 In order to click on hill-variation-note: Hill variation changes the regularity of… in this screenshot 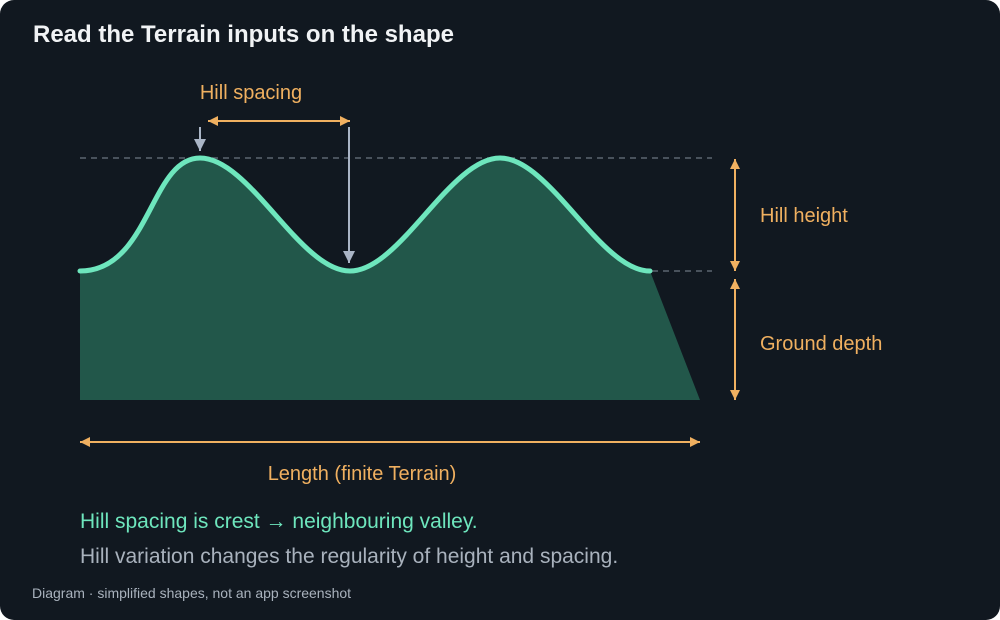, I will do `click(349, 556)`.